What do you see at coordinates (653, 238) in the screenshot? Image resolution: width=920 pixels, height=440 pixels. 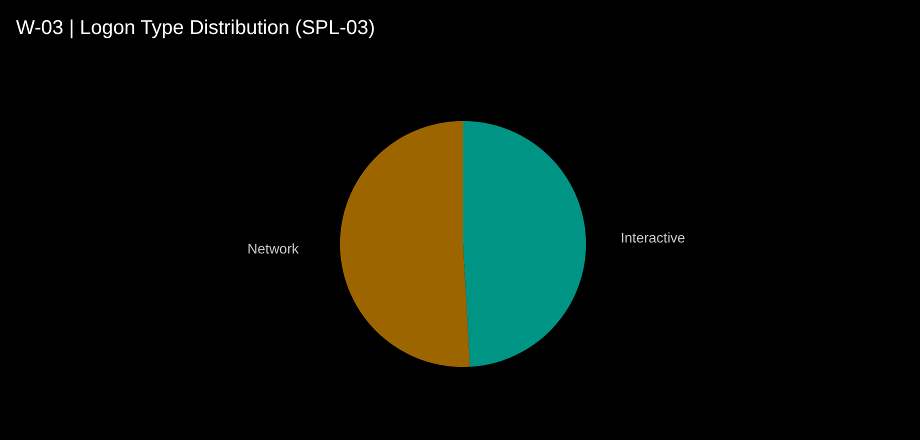 I see `slice-label: Interactive` at bounding box center [653, 238].